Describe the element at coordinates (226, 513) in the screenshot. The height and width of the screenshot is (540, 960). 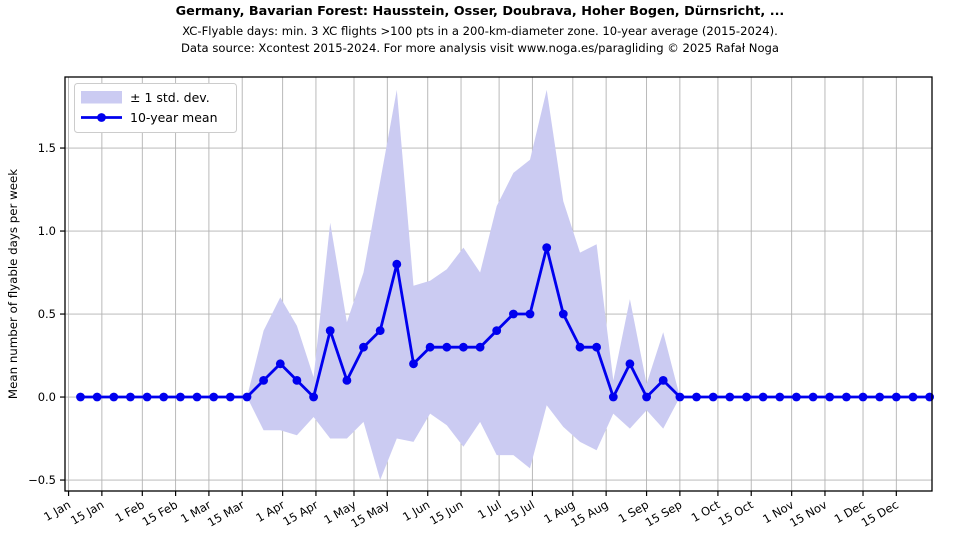
I see `x-tick-label: 15 Mar` at that location.